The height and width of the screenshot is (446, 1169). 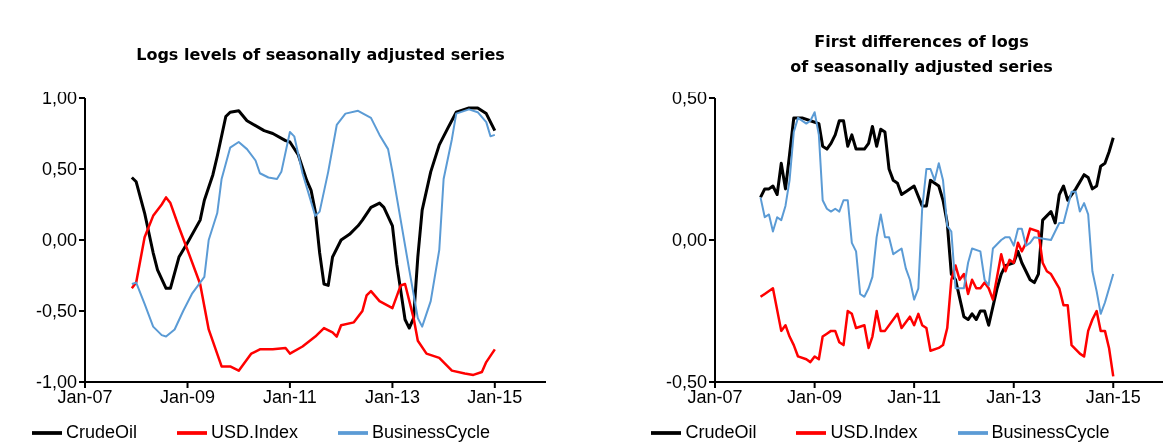 I want to click on chart-title: Logs levels of seasonally adjusted series, so click(x=320, y=54).